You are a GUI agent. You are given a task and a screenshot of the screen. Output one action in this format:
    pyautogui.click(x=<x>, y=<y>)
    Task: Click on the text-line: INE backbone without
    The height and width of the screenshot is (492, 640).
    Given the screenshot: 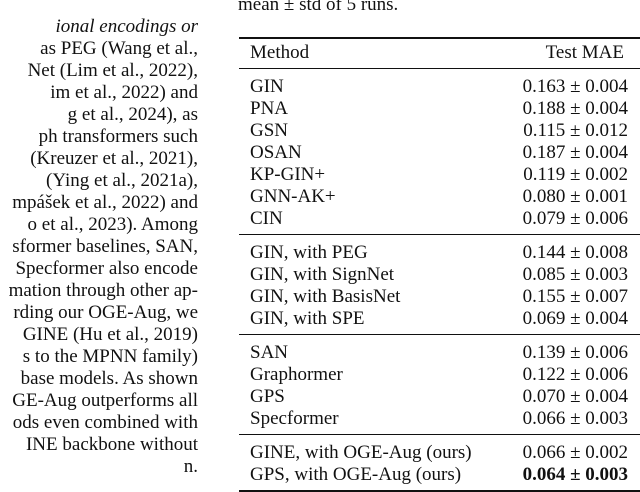 What is the action you would take?
    pyautogui.click(x=111, y=444)
    